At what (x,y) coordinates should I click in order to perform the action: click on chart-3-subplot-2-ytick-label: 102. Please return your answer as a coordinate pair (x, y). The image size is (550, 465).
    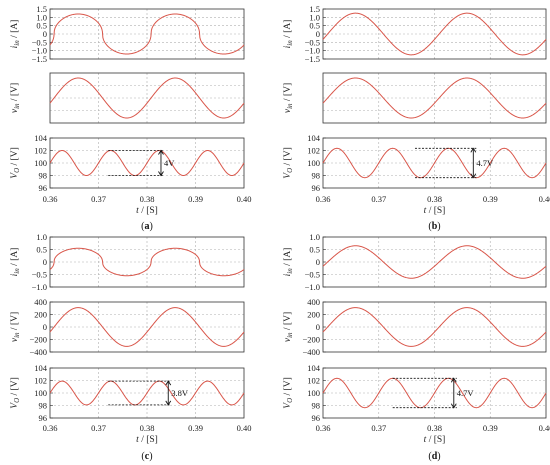
    Looking at the image, I should click on (313, 381).